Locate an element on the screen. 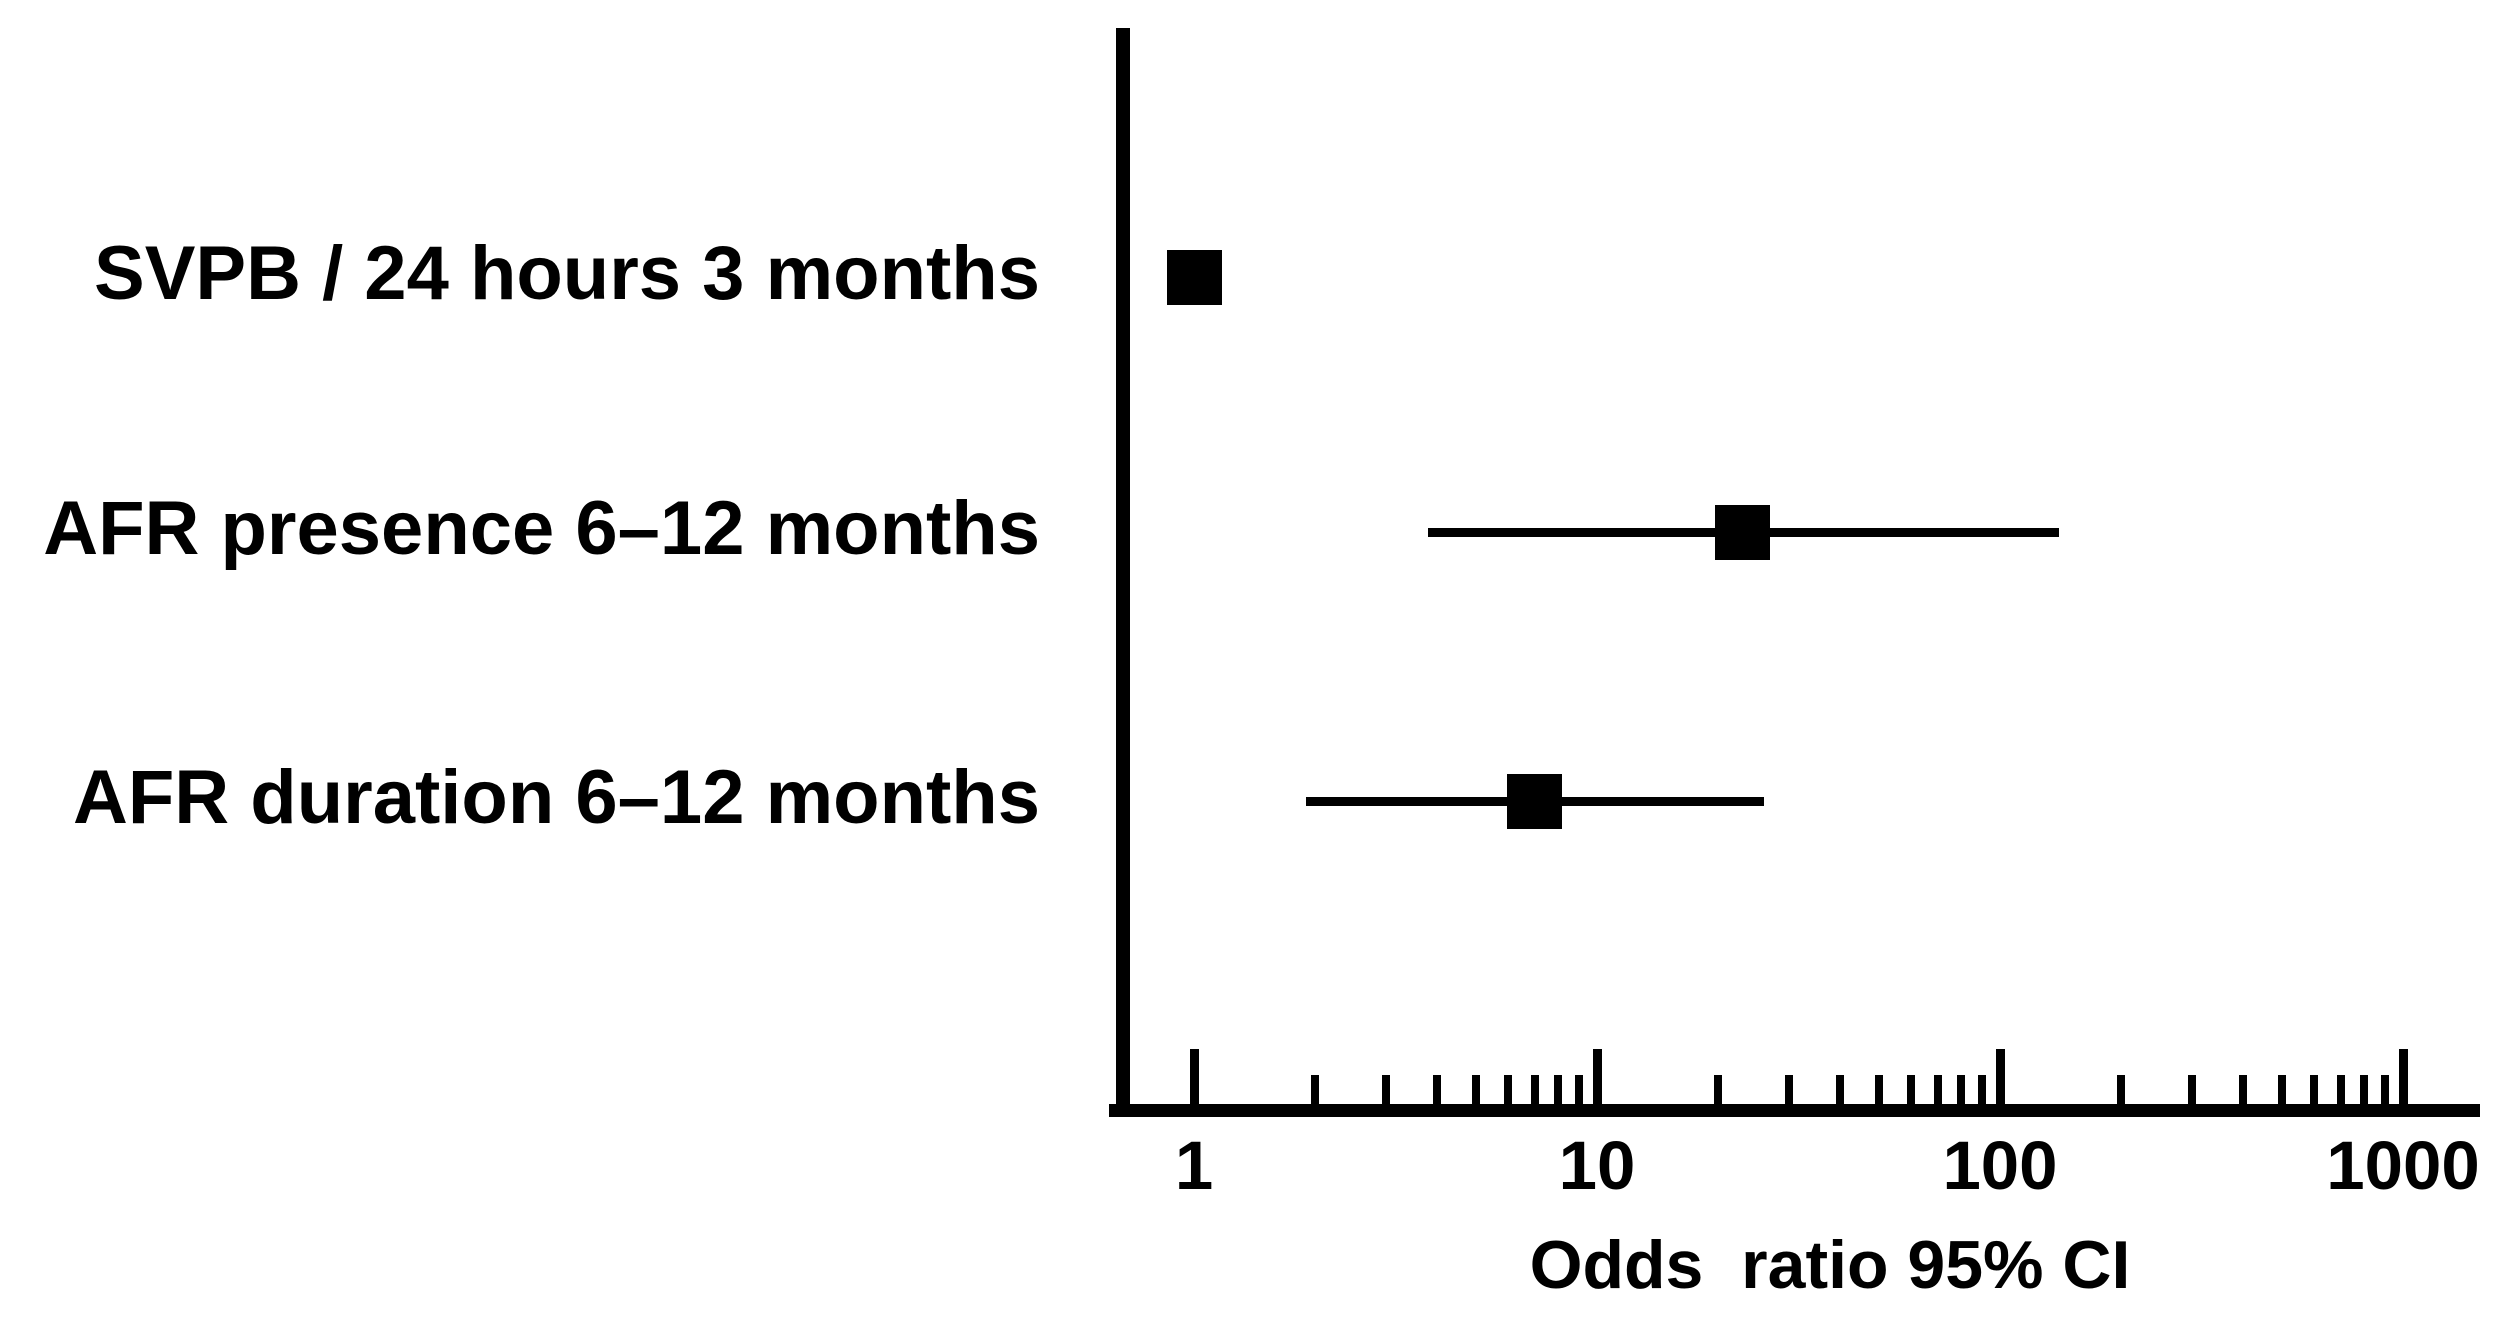  x-tick-label: 1 is located at coordinates (1194, 1165).